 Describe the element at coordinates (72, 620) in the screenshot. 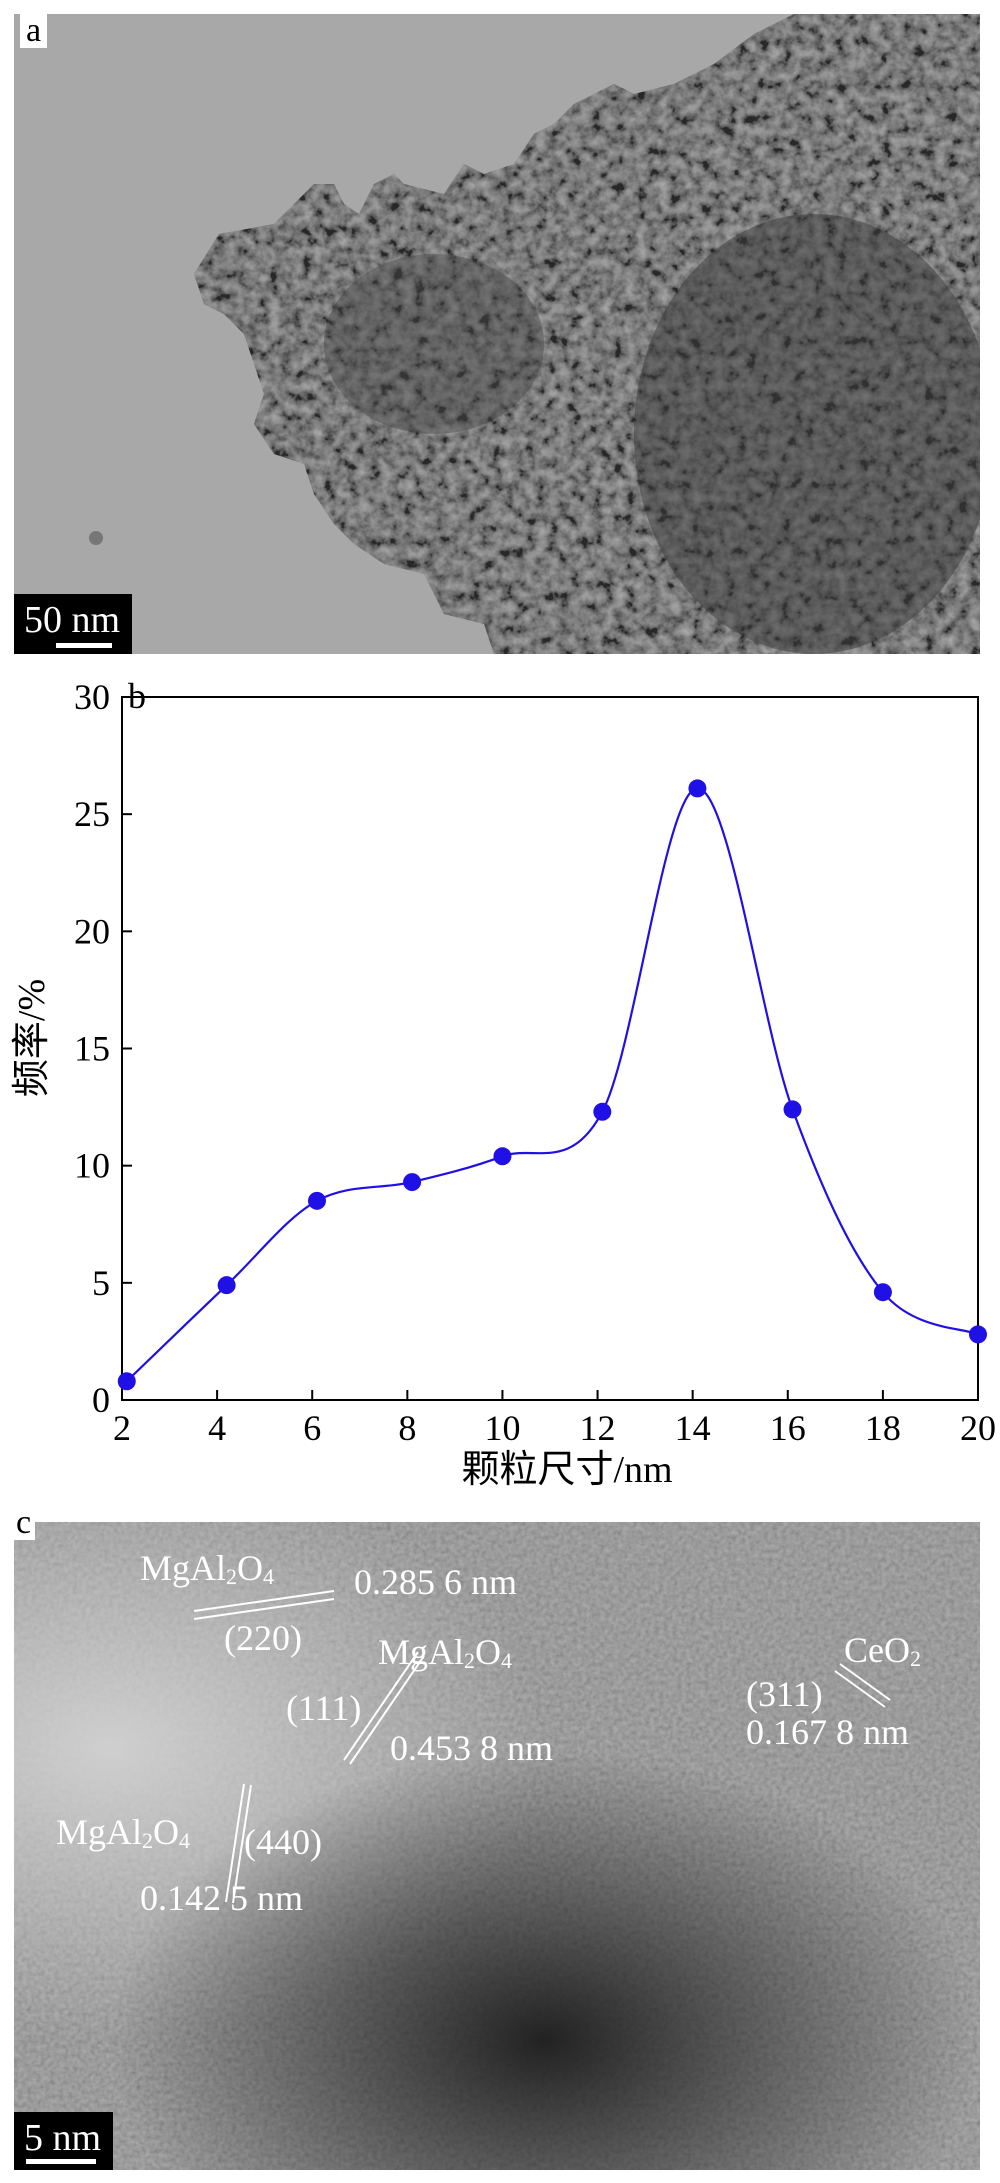

I see `scale-bar-label-a: 50 nm` at that location.